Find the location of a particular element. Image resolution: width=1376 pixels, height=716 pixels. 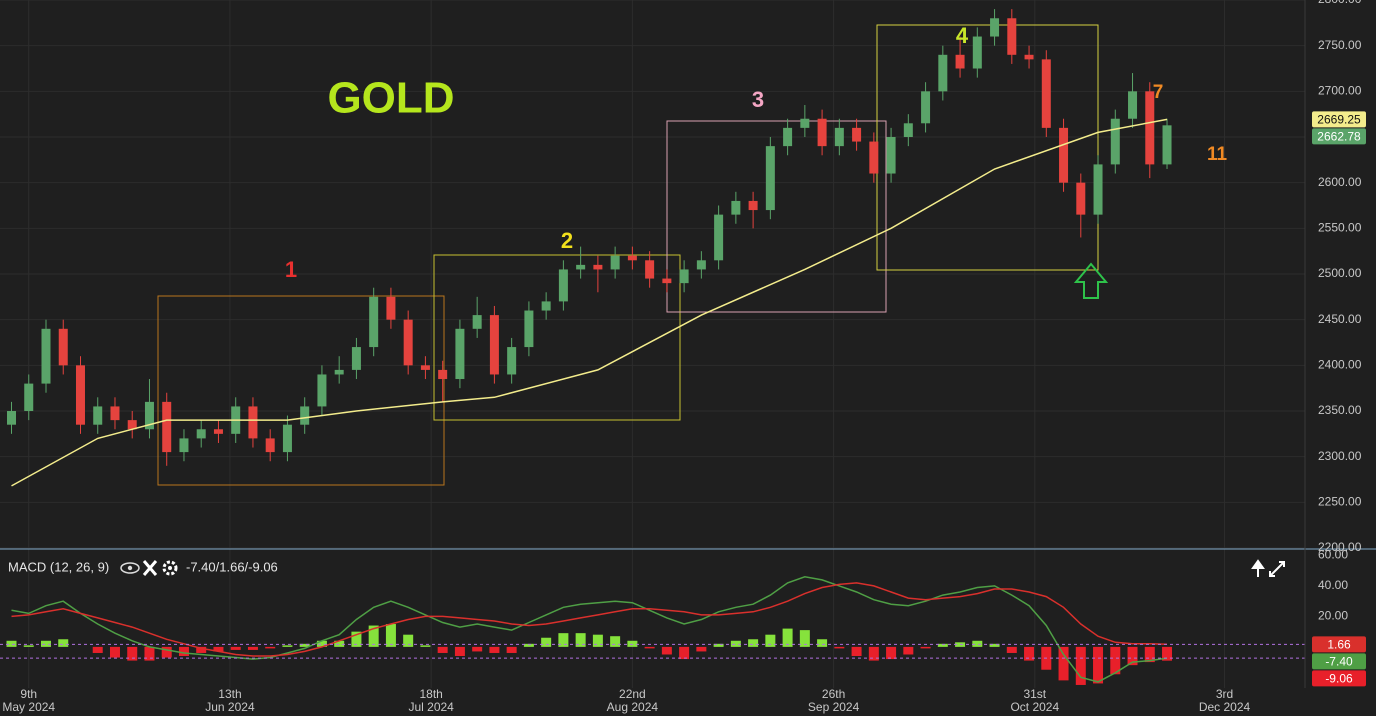

annotation: 2 is located at coordinates (567, 240).